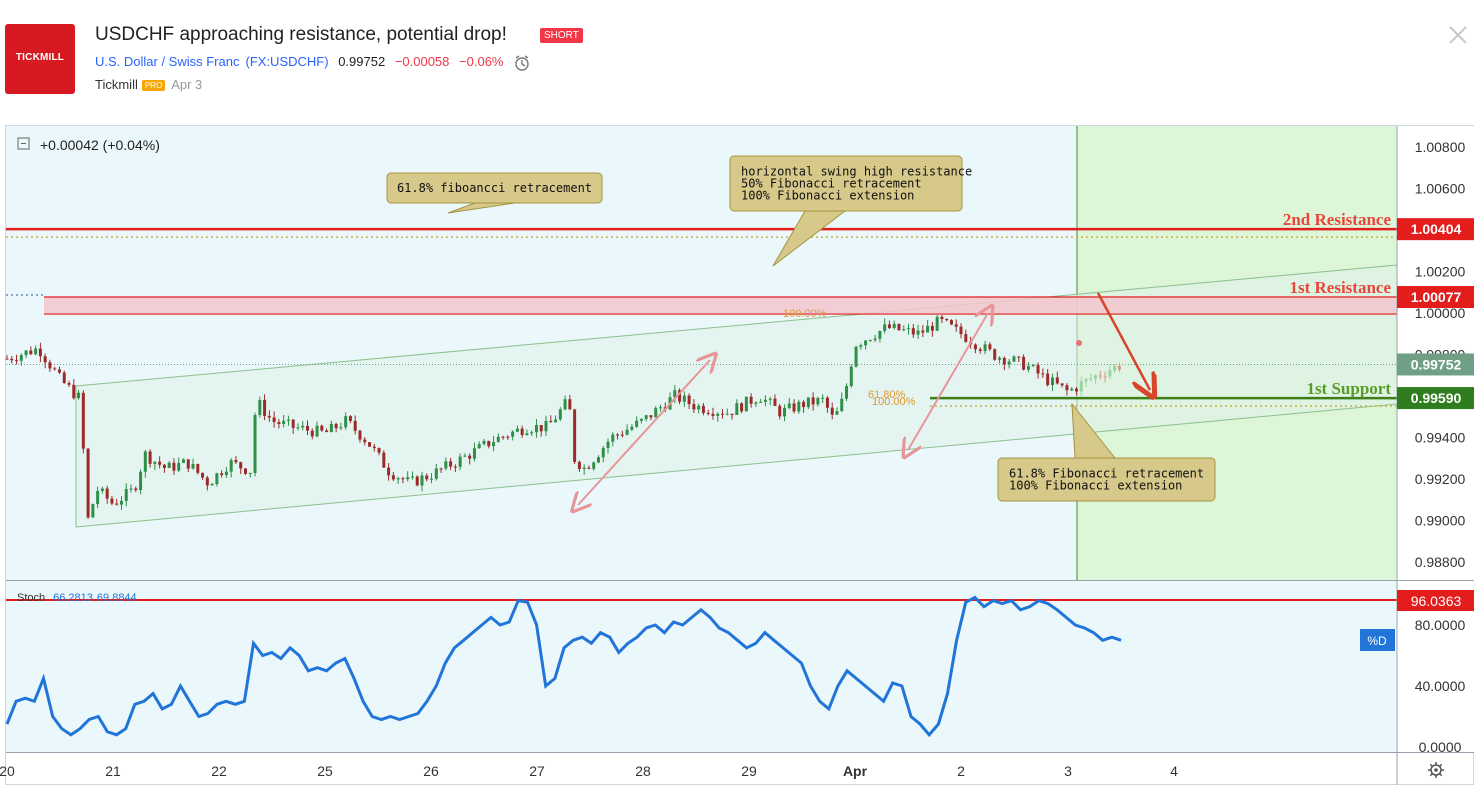 The width and height of the screenshot is (1478, 803). Describe the element at coordinates (1440, 272) in the screenshot. I see `y-tick-label: 1.00200` at that location.